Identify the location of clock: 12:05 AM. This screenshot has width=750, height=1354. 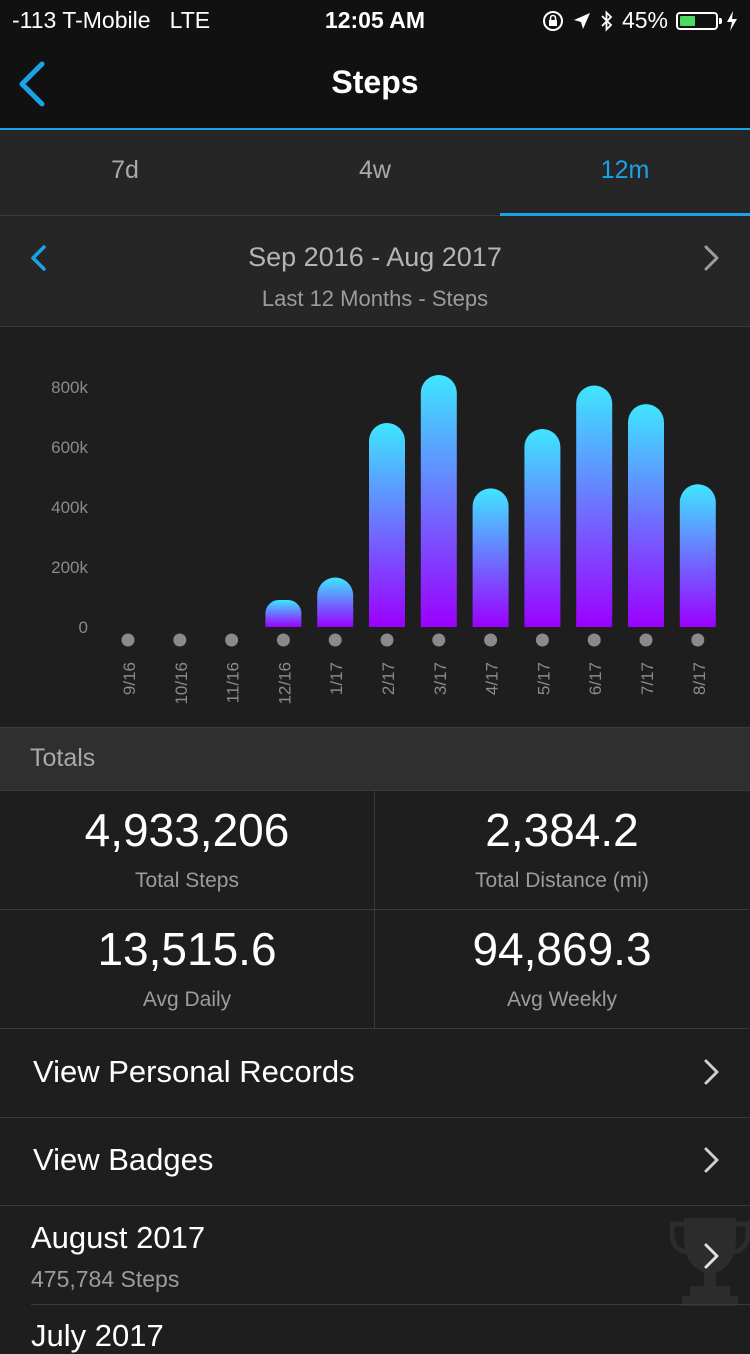
(375, 20).